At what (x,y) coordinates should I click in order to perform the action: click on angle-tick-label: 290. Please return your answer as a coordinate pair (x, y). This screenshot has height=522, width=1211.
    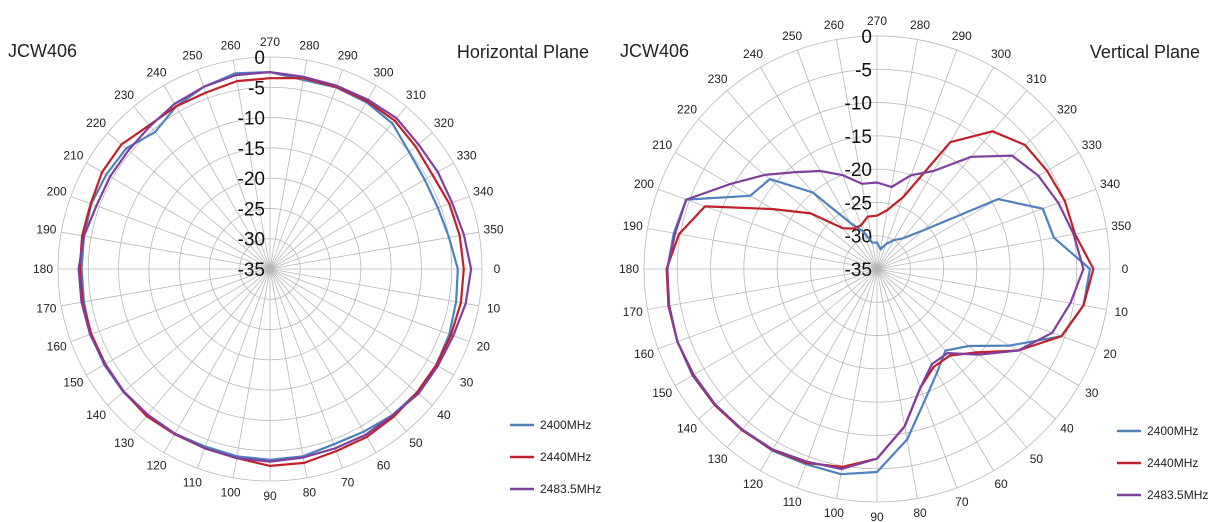
    Looking at the image, I should click on (962, 36).